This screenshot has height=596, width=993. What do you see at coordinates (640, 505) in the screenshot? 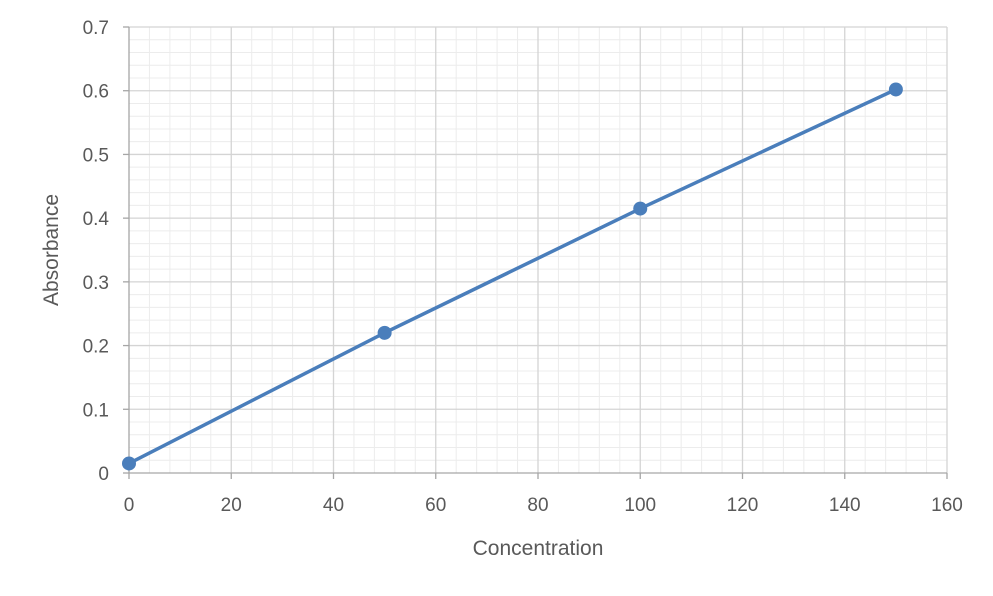
I see `x-tick-label: 100` at bounding box center [640, 505].